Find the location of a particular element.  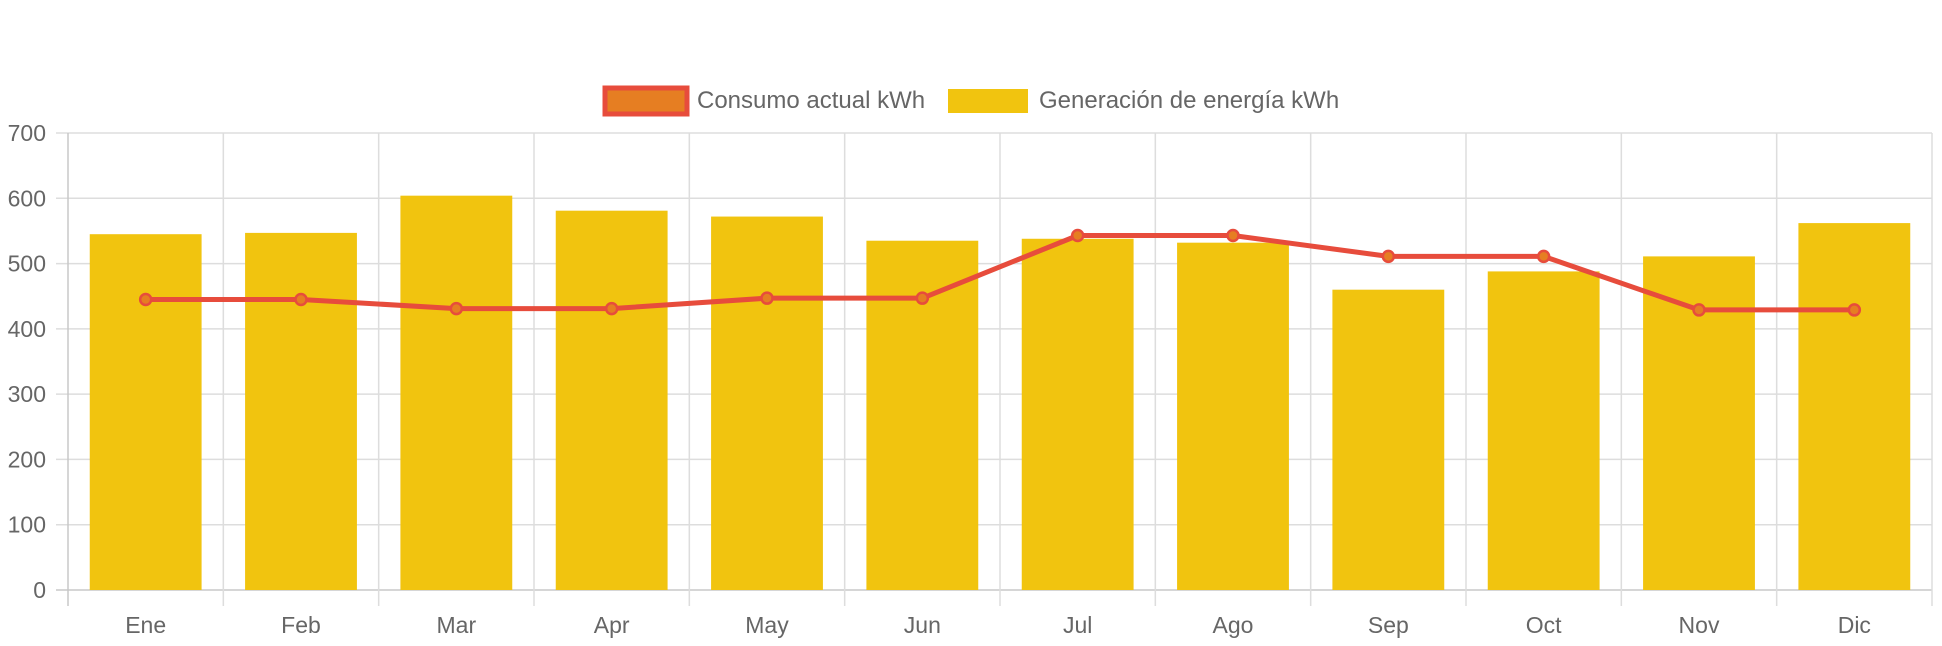

y-tick-label: 100 is located at coordinates (27, 525).